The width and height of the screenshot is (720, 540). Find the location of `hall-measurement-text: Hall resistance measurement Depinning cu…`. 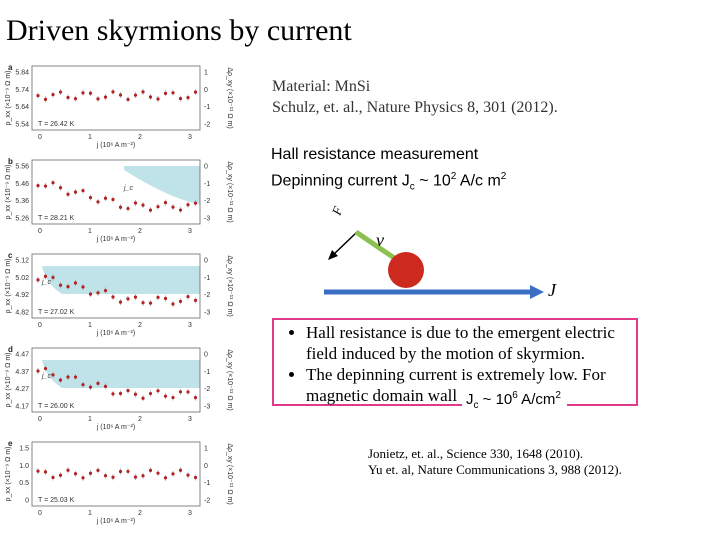

hall-measurement-text: Hall resistance measurement Depinning cu… is located at coordinates (388, 171).